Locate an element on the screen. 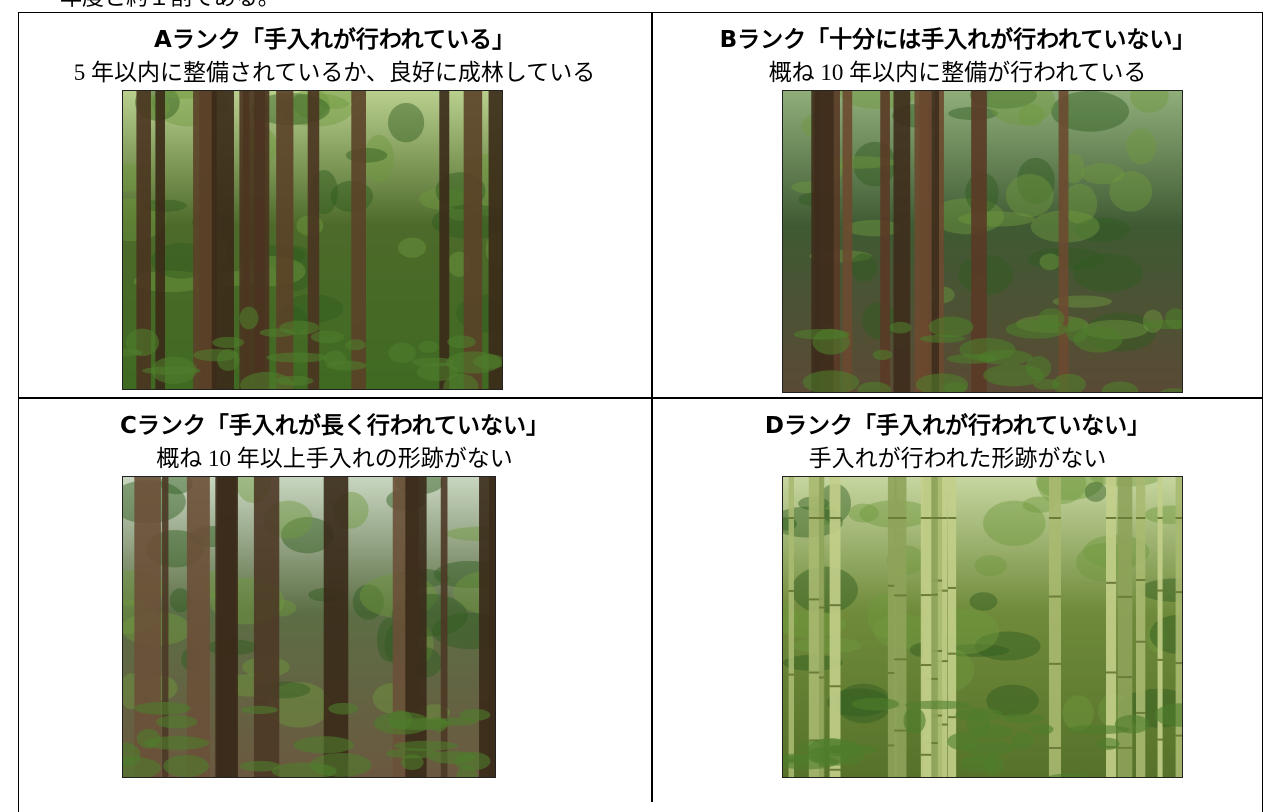 Image resolution: width=1280 pixels, height=812 pixels. cell-description: 手入れが行われた形跡がない is located at coordinates (957, 458).